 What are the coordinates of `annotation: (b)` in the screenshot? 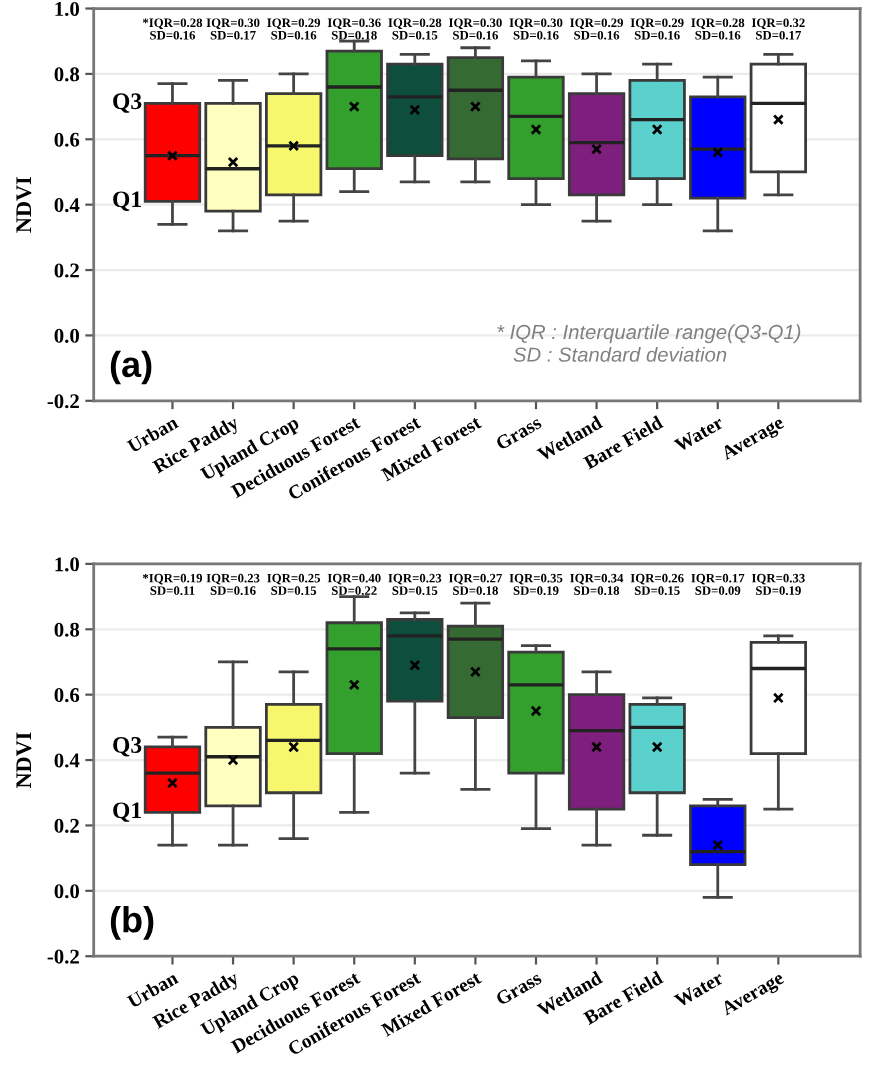 It's located at (132, 923).